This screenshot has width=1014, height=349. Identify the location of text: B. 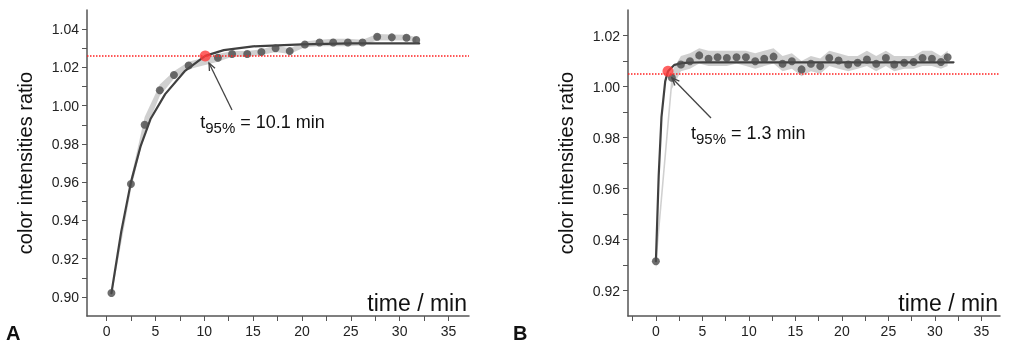
(520, 333).